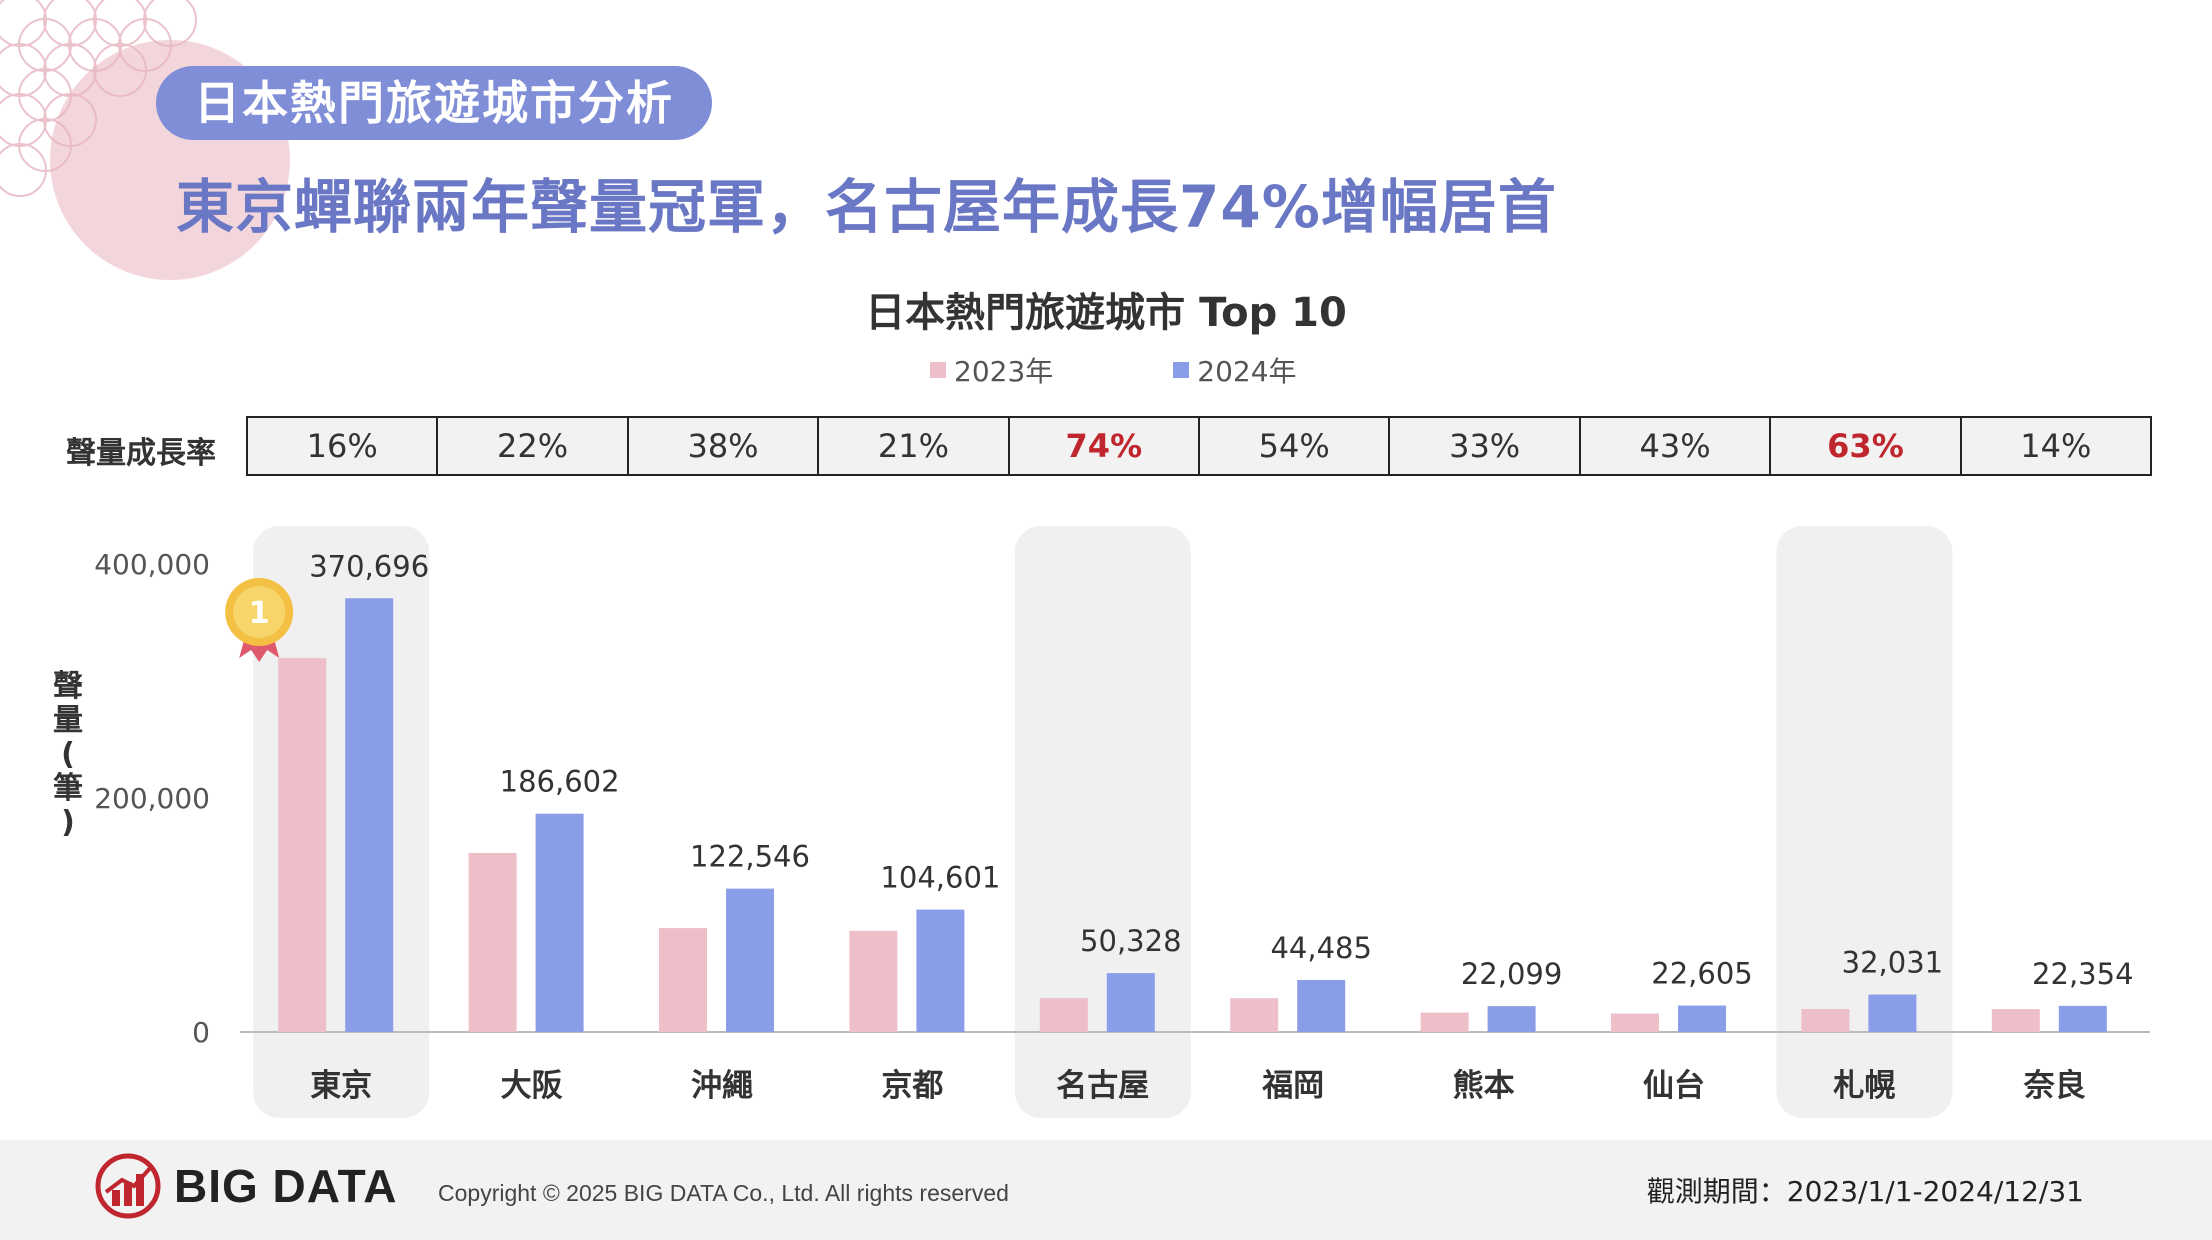 Image resolution: width=2212 pixels, height=1240 pixels. What do you see at coordinates (912, 1086) in the screenshot?
I see `x-tick-label: 京都` at bounding box center [912, 1086].